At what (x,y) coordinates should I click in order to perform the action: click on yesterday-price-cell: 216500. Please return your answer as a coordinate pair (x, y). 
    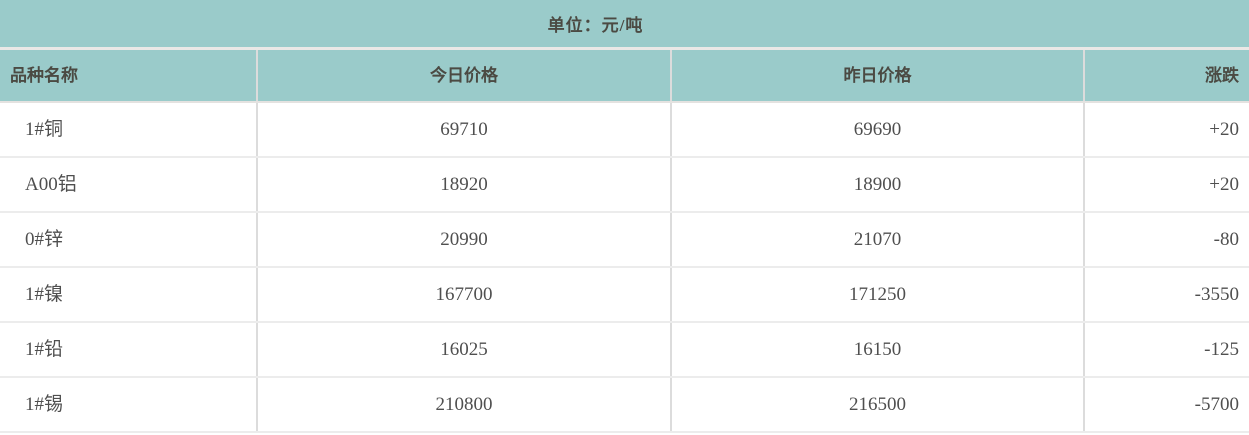
    Looking at the image, I should click on (878, 404).